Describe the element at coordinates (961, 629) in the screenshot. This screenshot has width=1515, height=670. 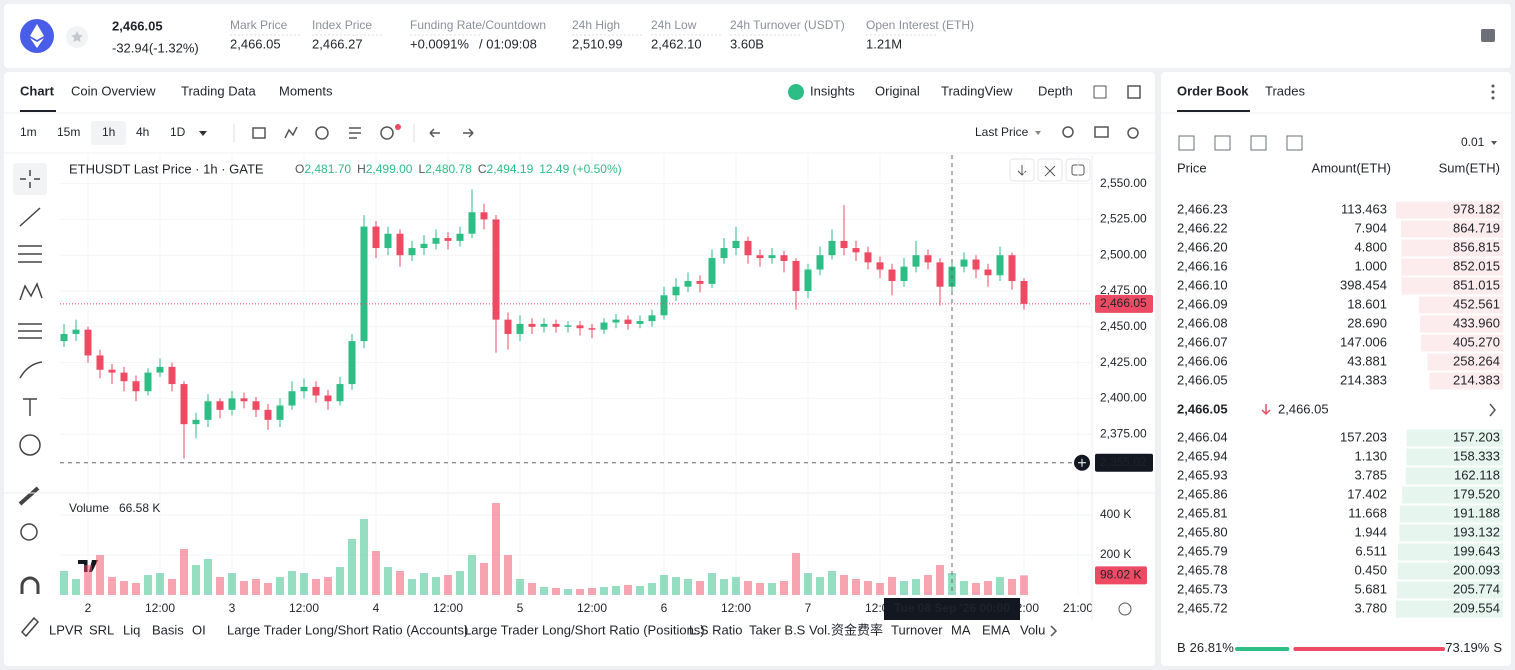
I see `indicator-tab: MA` at that location.